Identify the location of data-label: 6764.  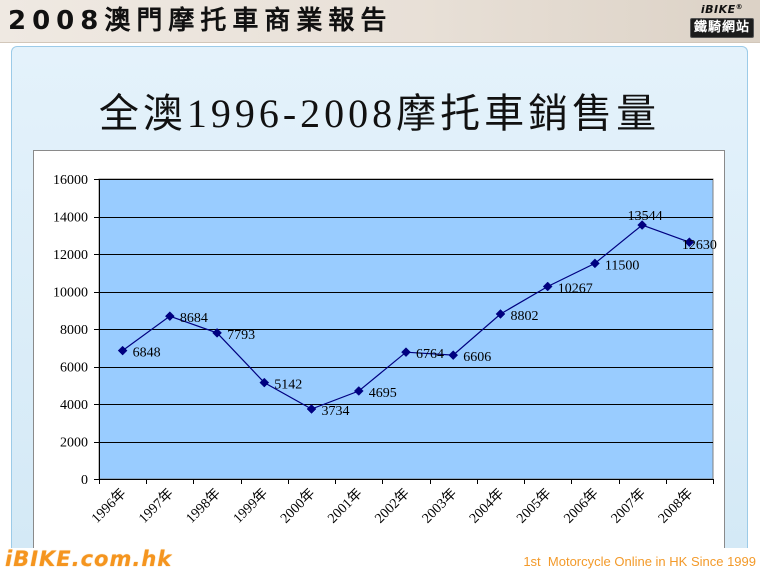
(430, 354).